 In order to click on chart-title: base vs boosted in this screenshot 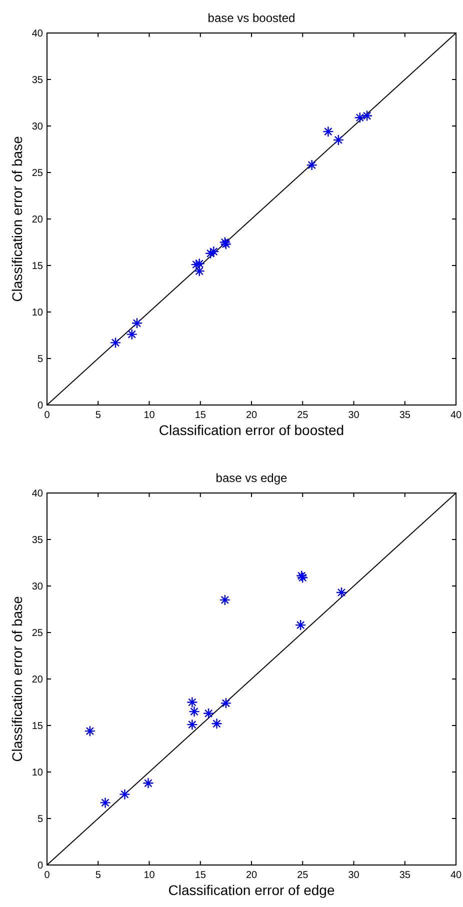, I will do `click(252, 18)`.